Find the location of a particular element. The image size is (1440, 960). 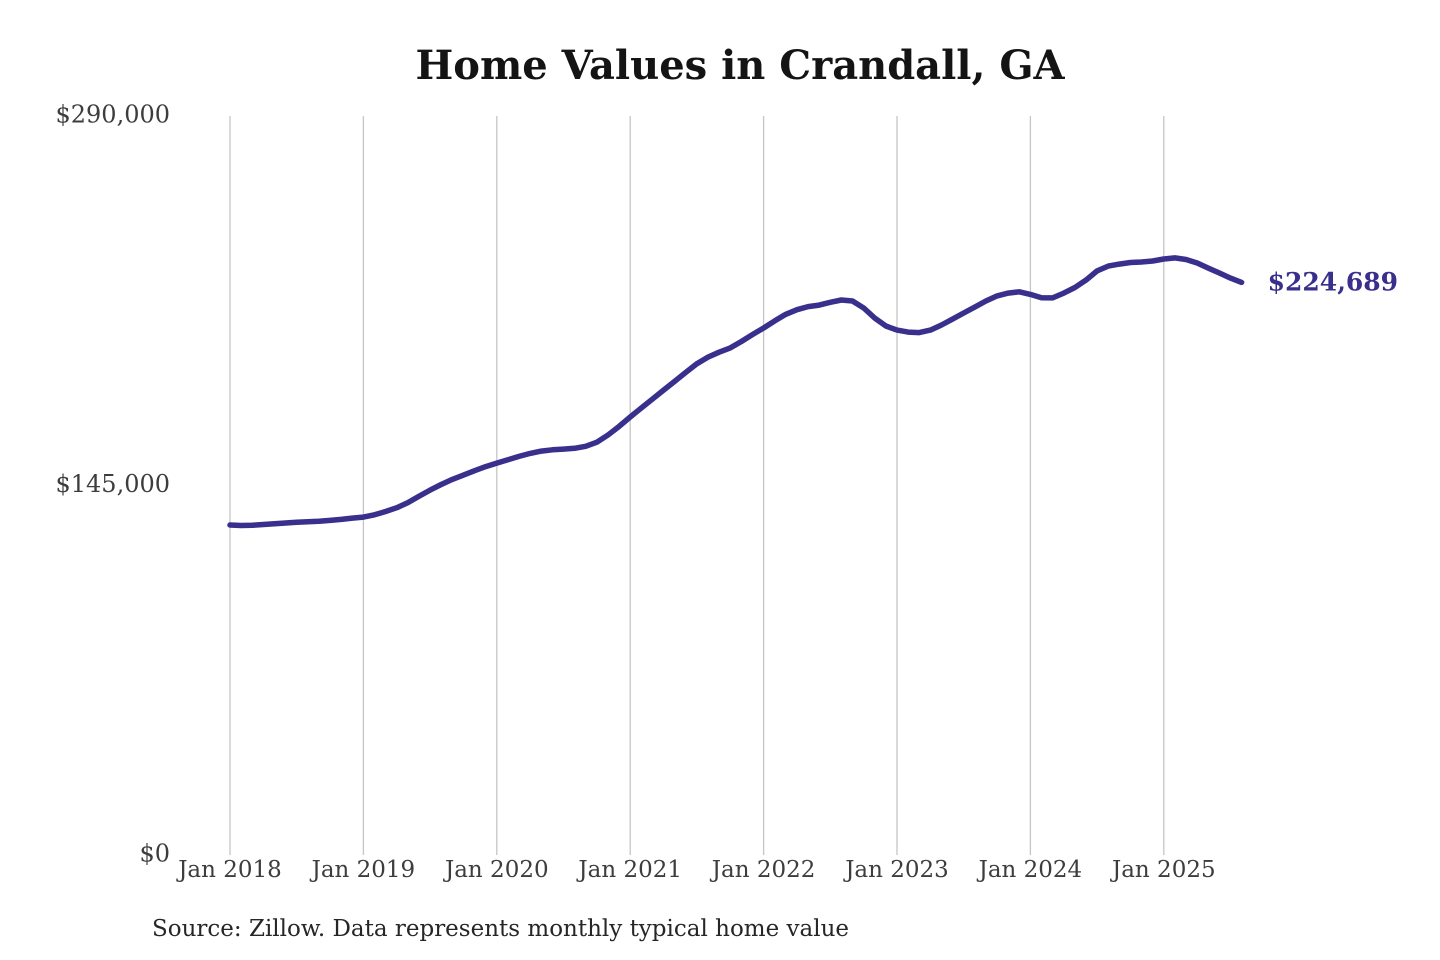

y-axis-tick-label: $290,000 is located at coordinates (112, 115).